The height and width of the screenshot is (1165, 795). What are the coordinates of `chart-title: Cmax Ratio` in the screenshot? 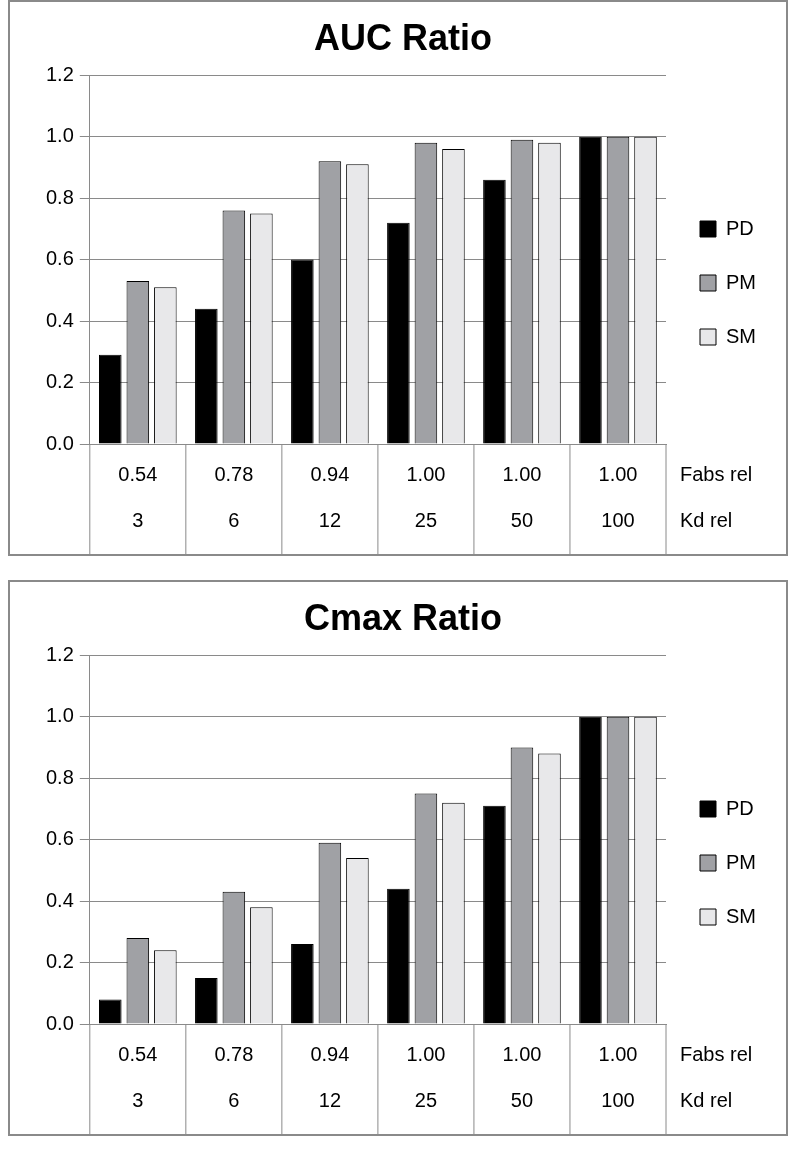 It's located at (403, 617).